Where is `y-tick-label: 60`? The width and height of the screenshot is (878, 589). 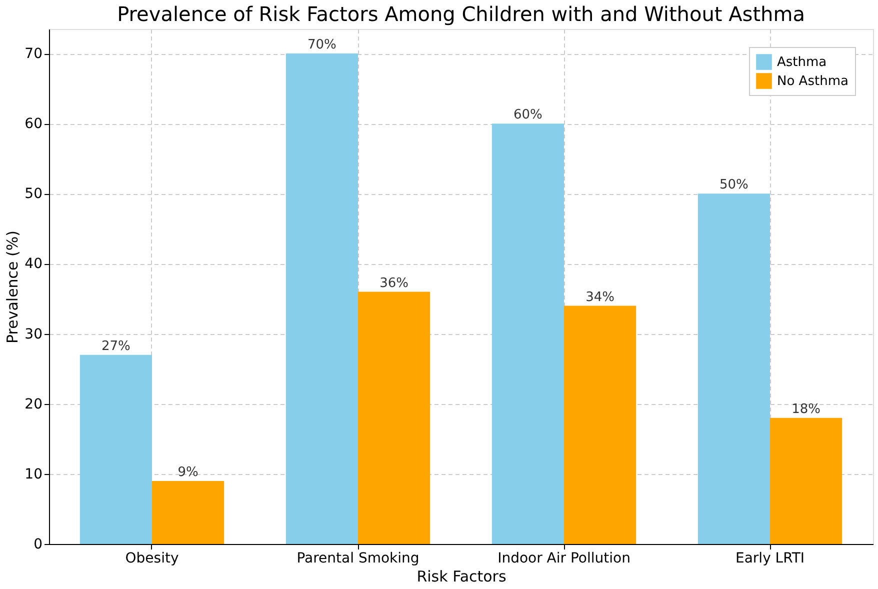
y-tick-label: 60 is located at coordinates (33, 124).